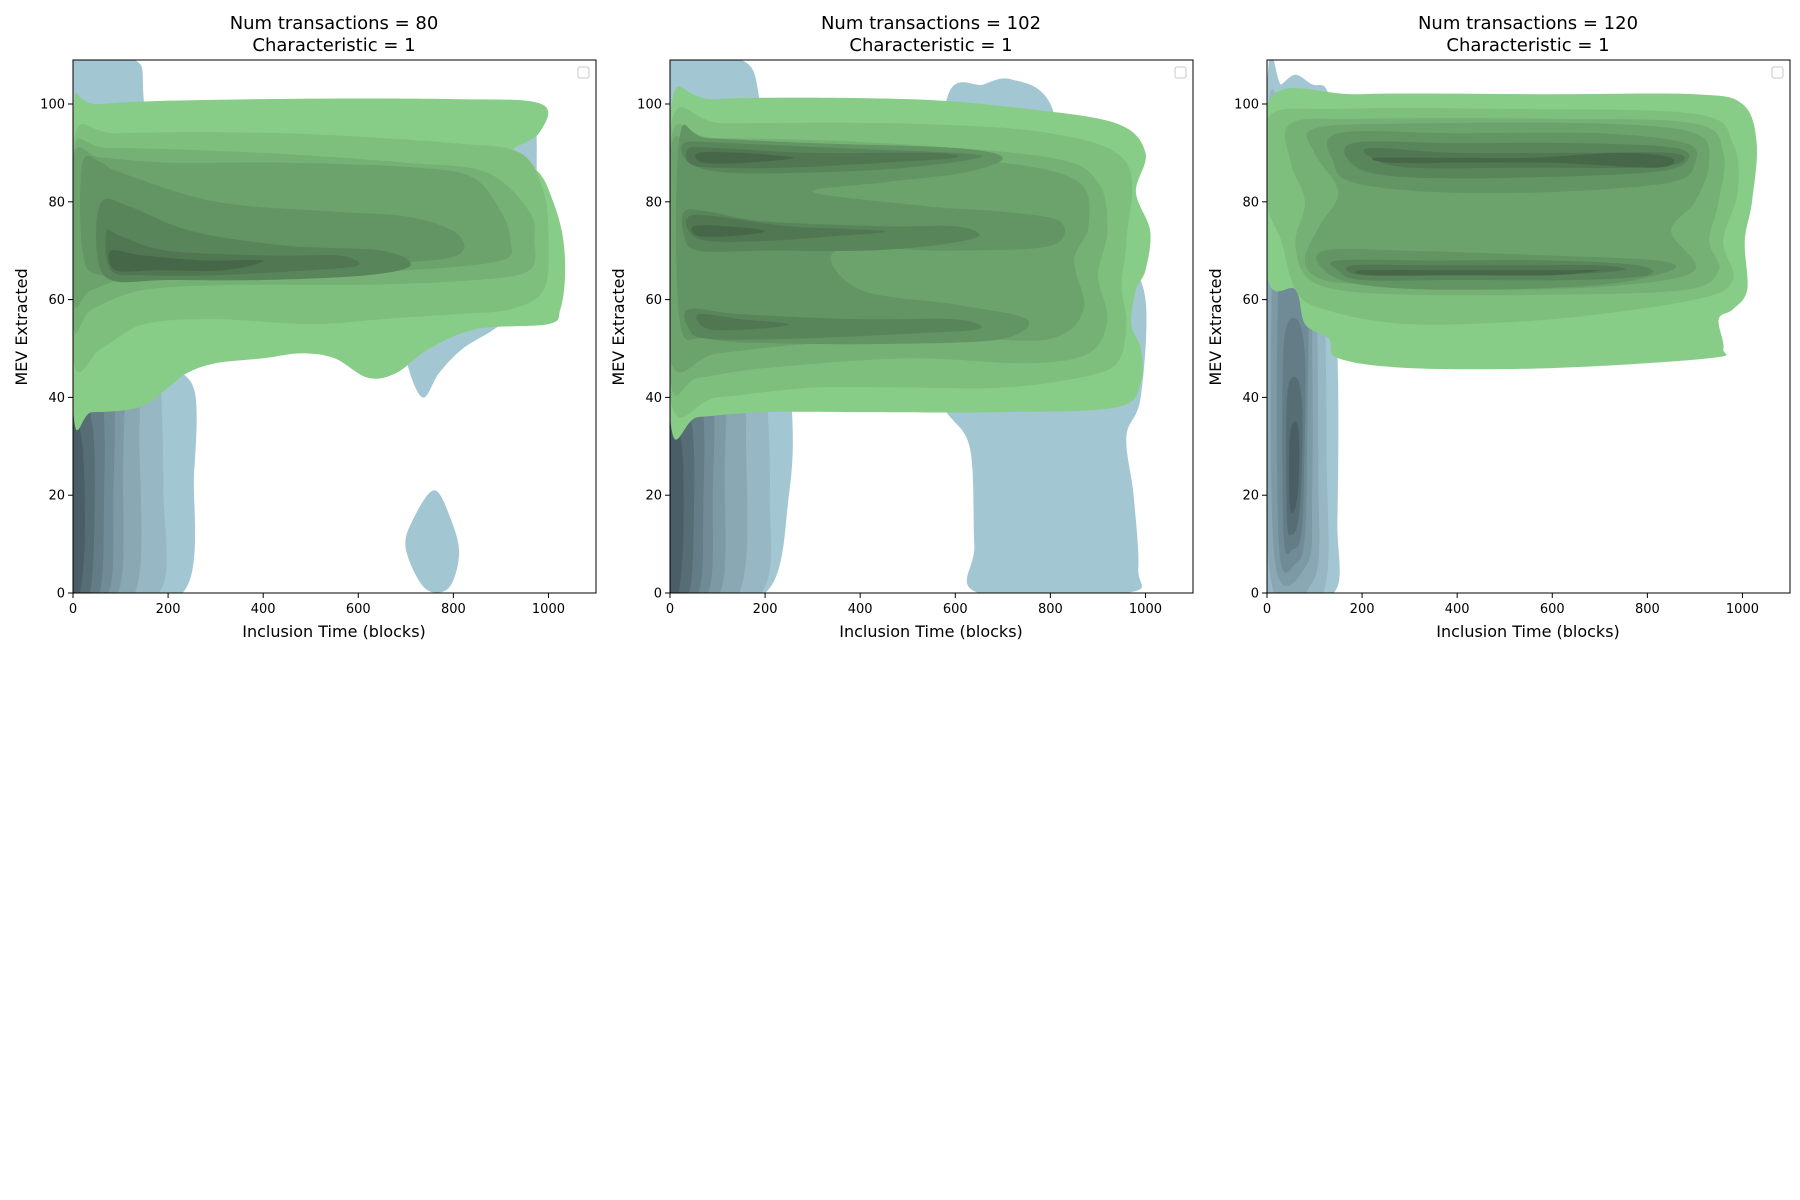 Image resolution: width=1800 pixels, height=1200 pixels. What do you see at coordinates (334, 23) in the screenshot?
I see `chart-title-line1: Num transactions = 80` at bounding box center [334, 23].